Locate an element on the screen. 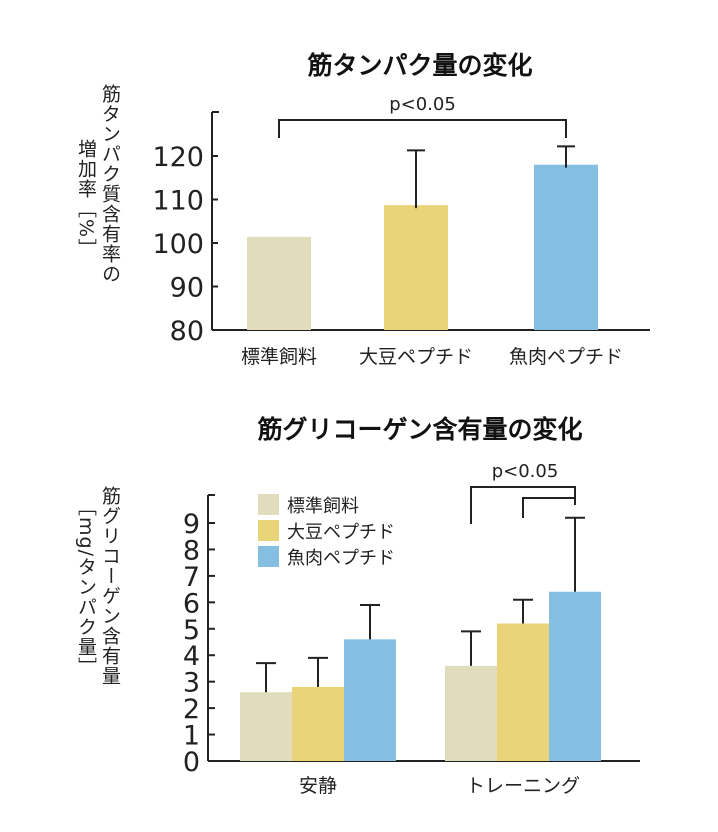 Image resolution: width=718 pixels, height=832 pixels. chart2-ytick-label: 6 is located at coordinates (191, 603).